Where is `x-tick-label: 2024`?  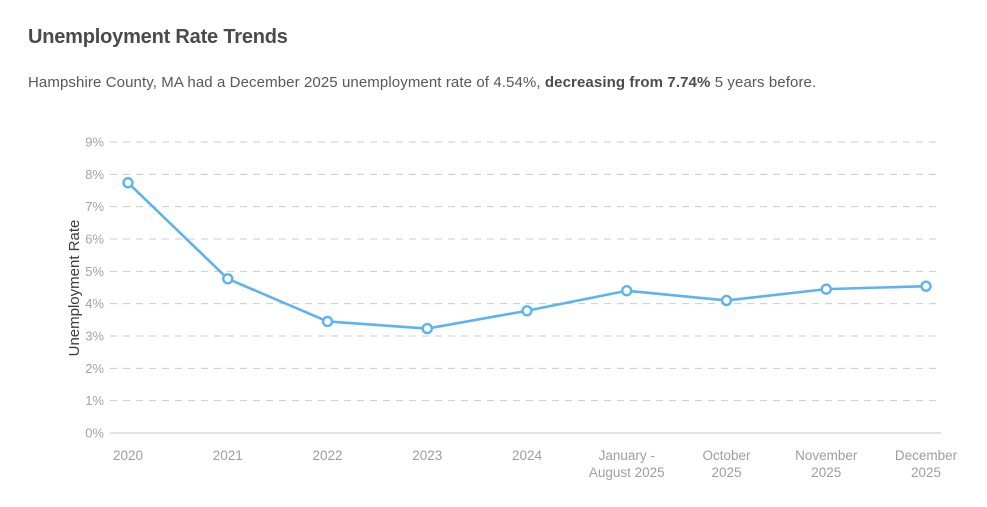 x-tick-label: 2024 is located at coordinates (527, 455).